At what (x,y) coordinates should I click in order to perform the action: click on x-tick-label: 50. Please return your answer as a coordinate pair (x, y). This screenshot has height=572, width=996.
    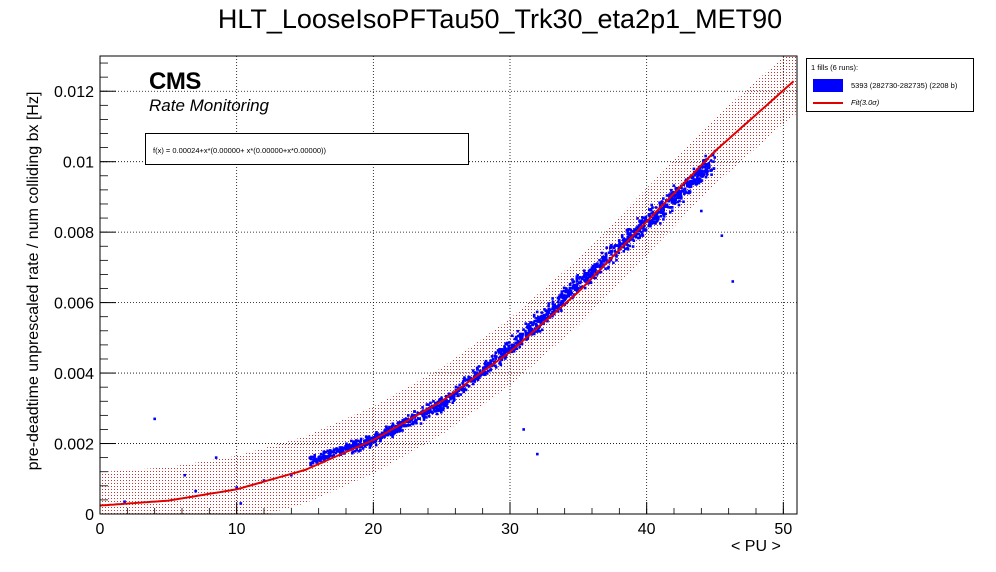
    Looking at the image, I should click on (783, 529).